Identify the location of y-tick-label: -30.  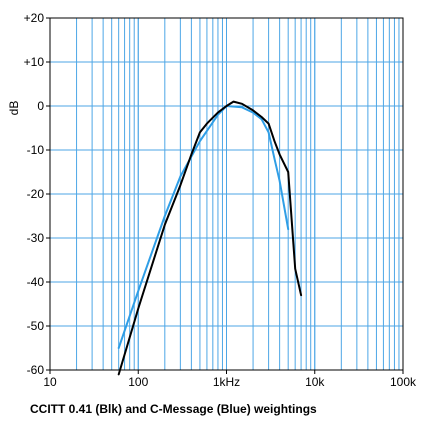
(36, 238).